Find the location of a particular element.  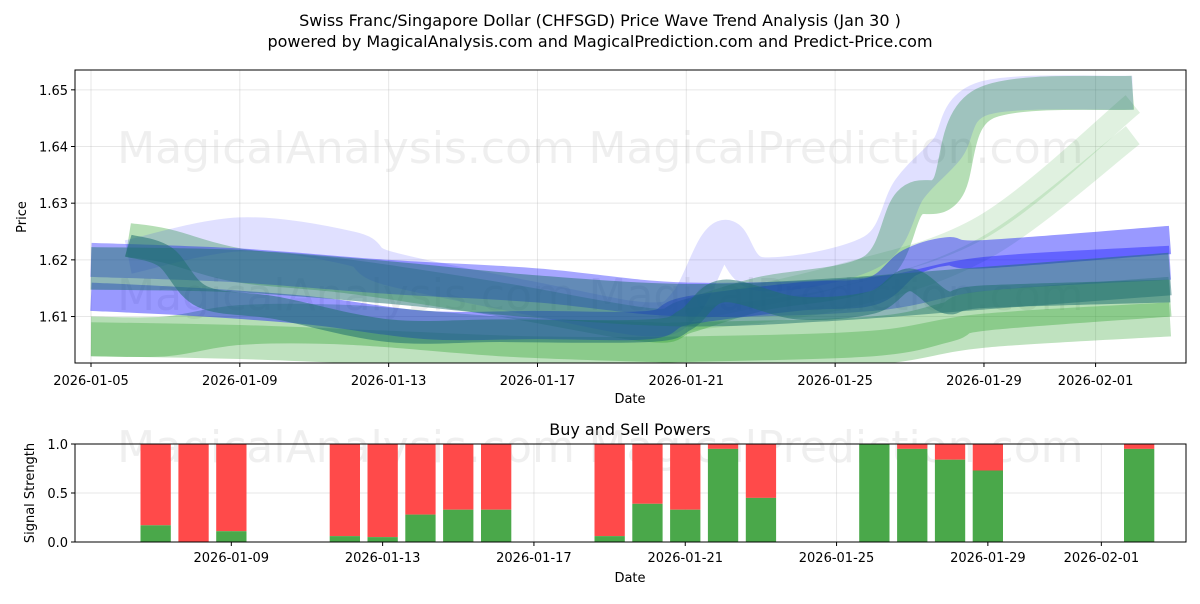

signal-x-tick-label: 2026-01-17 is located at coordinates (534, 558).